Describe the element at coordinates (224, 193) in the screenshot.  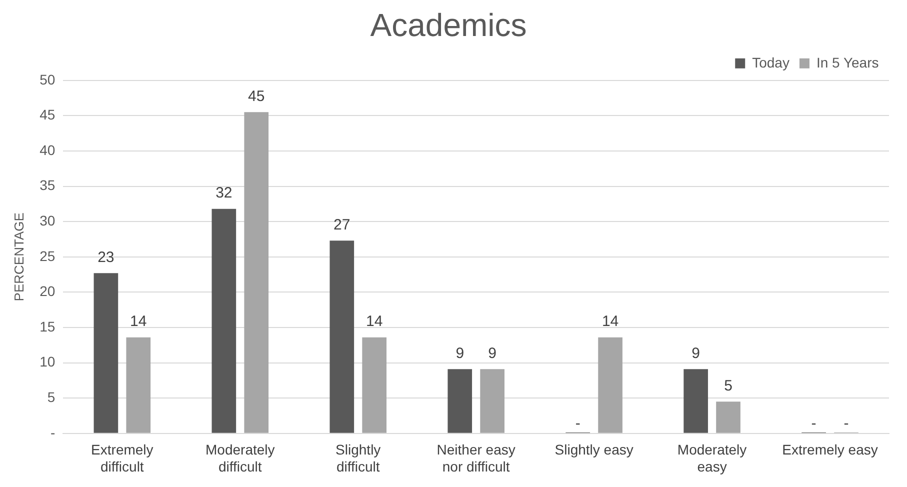
I see `data-label: 32` at that location.